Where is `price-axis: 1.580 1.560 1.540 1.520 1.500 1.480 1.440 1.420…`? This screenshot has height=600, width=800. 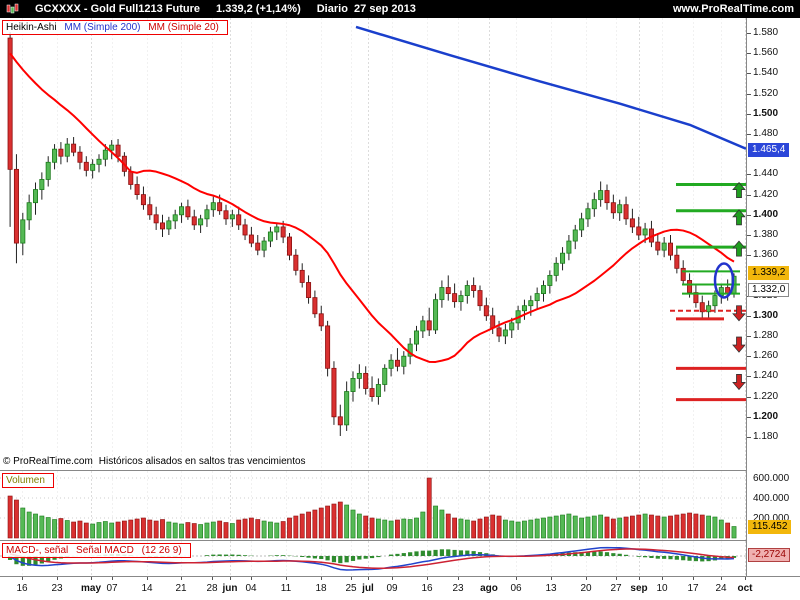 price-axis: 1.580 1.560 1.540 1.520 1.500 1.480 1.440 1.420… is located at coordinates (773, 244).